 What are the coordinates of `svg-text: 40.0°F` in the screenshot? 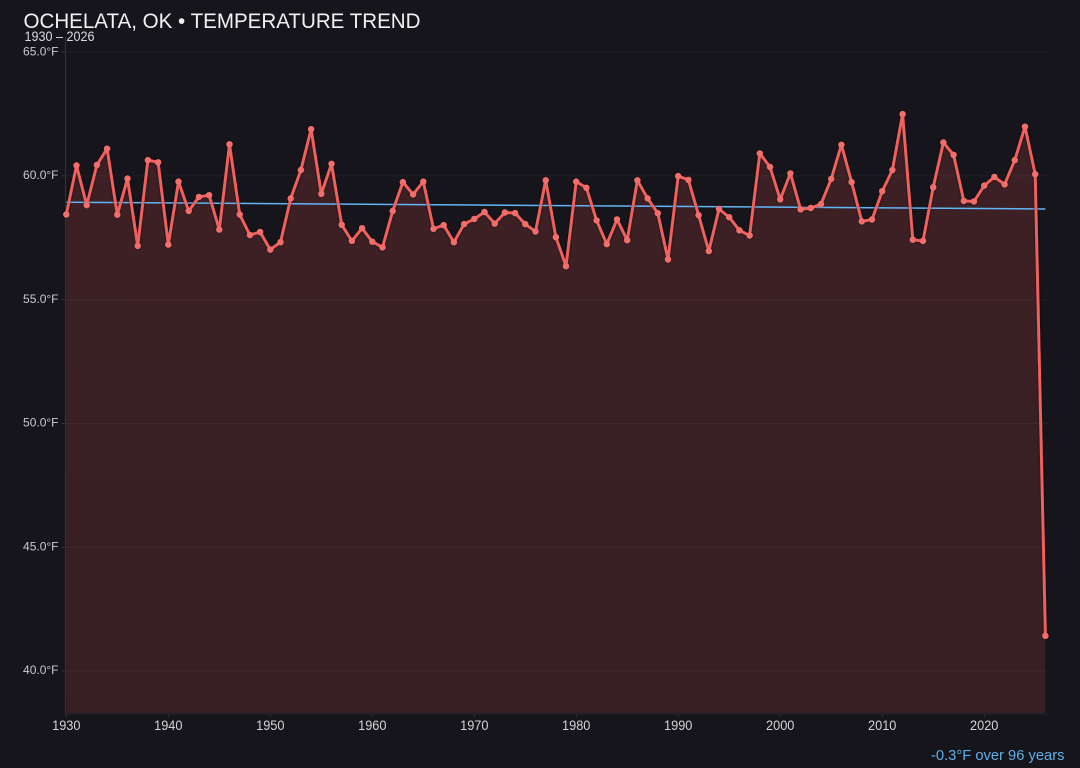 It's located at (40, 670).